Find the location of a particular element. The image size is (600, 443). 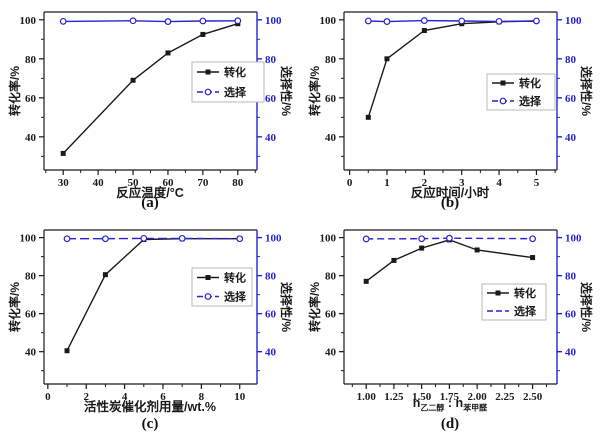

subplot-a-caption: (a) is located at coordinates (150, 203).